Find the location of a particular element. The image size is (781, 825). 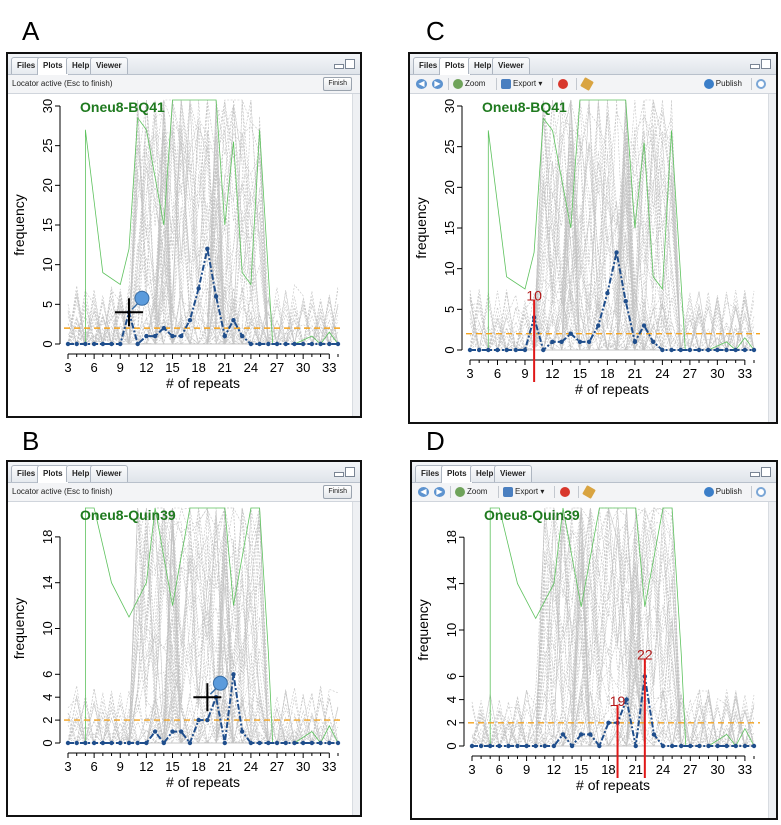

y-tick-label: 6 is located at coordinates (451, 676).